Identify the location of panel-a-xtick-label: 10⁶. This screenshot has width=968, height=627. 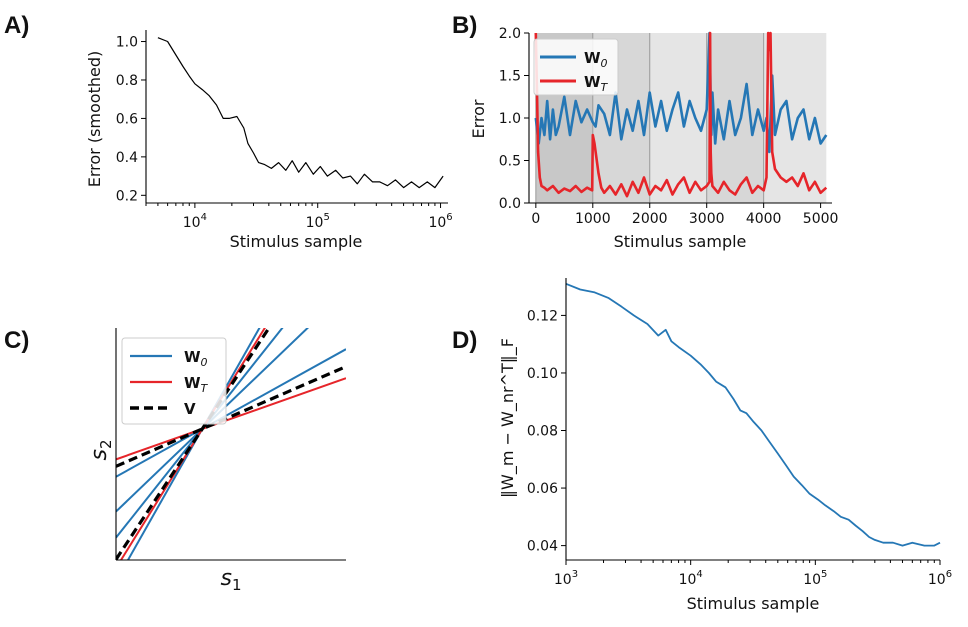
(440, 221).